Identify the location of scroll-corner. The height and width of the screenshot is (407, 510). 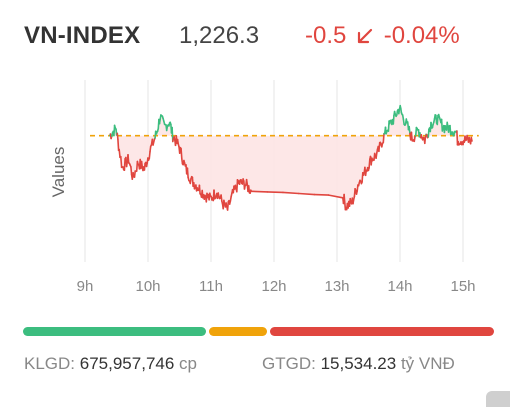
(498, 399).